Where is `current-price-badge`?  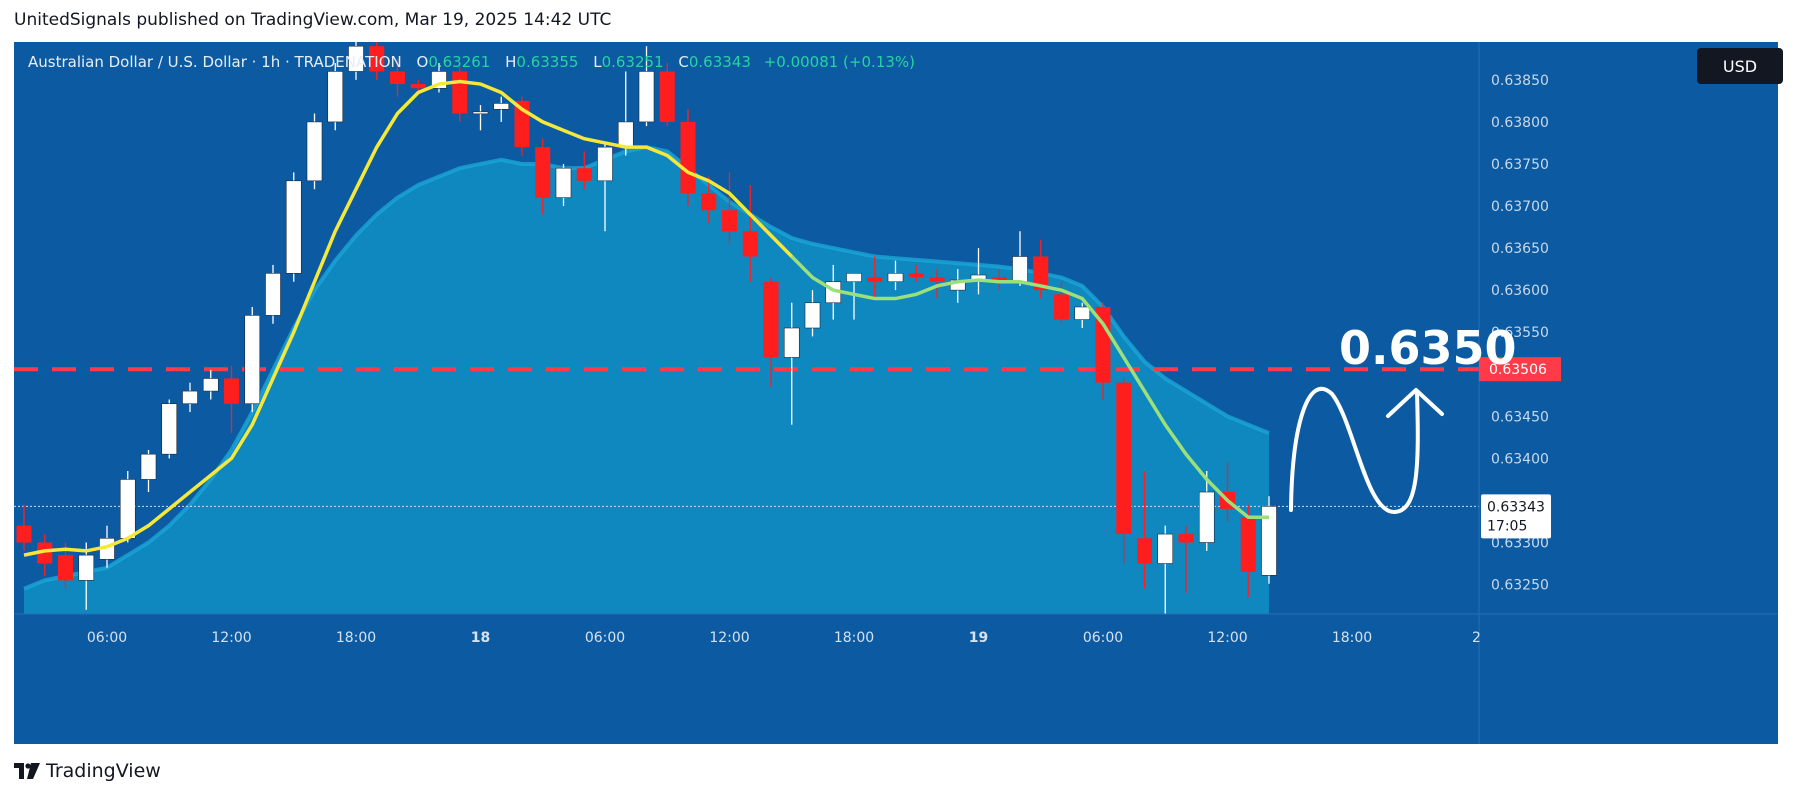
current-price-badge is located at coordinates (1516, 516).